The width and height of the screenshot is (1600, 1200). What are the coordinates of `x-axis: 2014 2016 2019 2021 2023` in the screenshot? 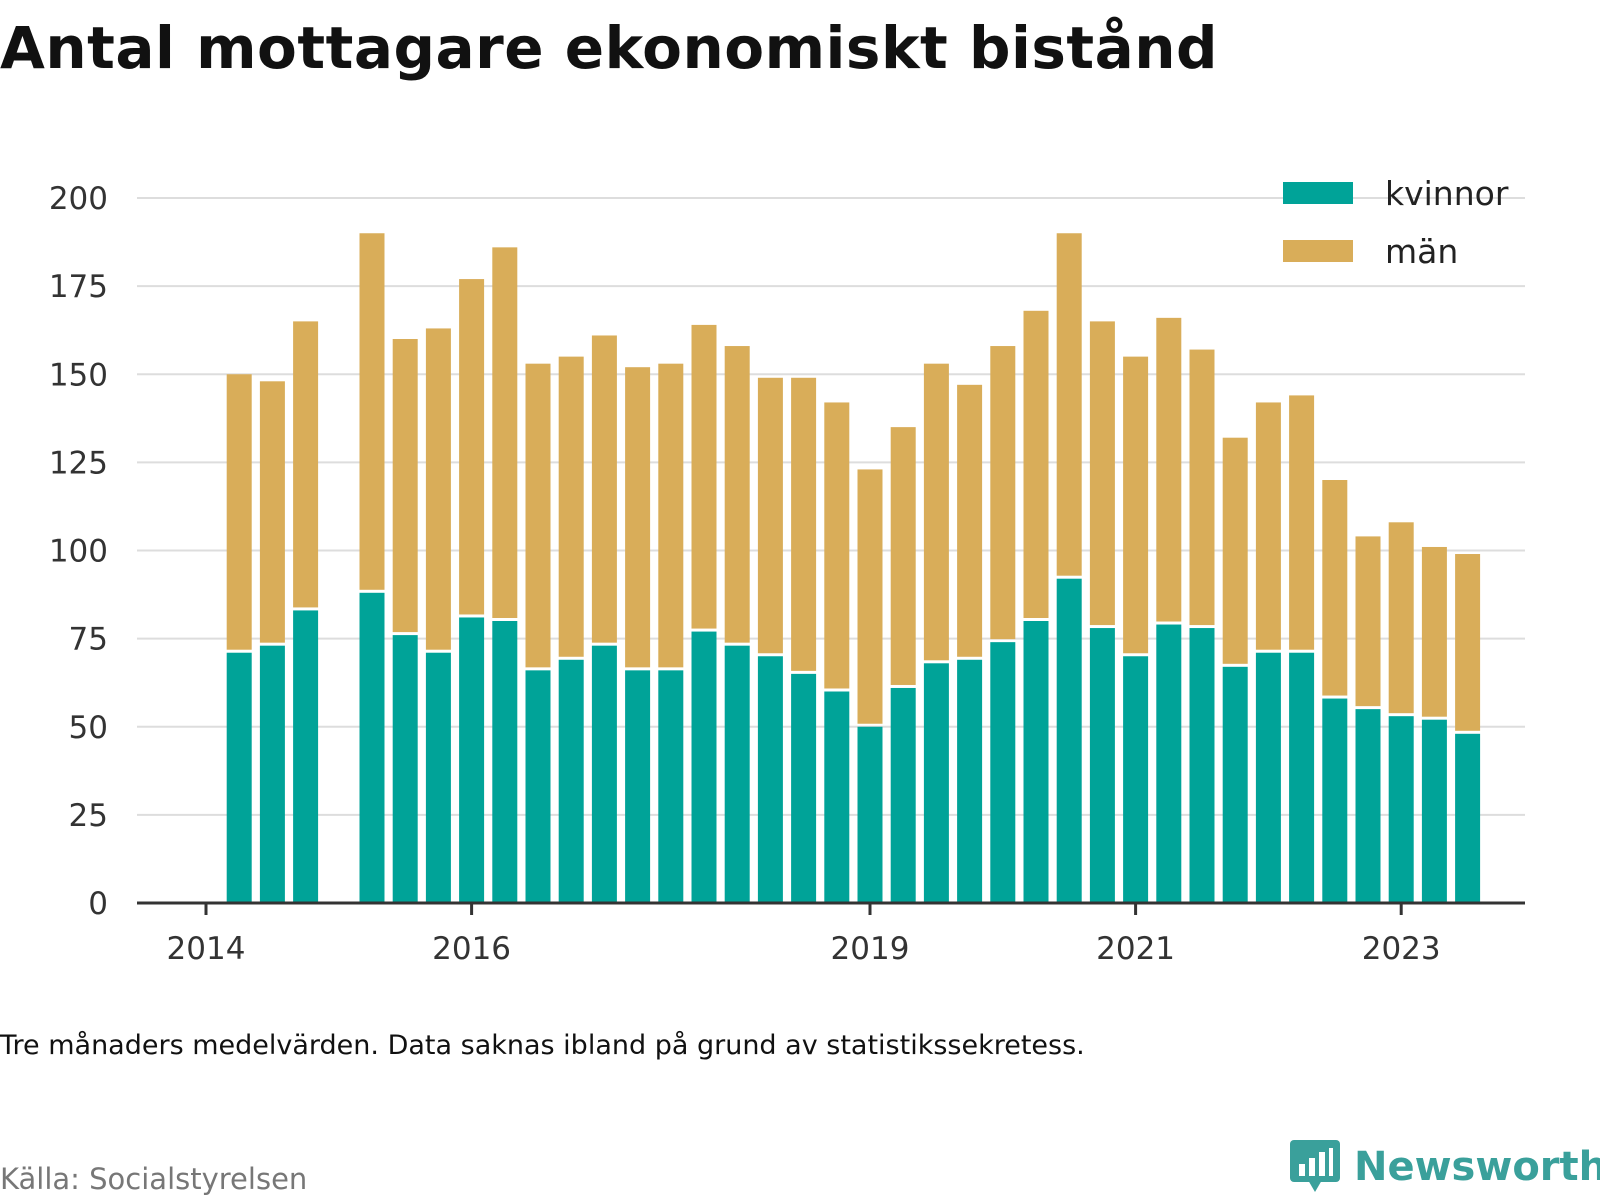 It's located at (831, 934).